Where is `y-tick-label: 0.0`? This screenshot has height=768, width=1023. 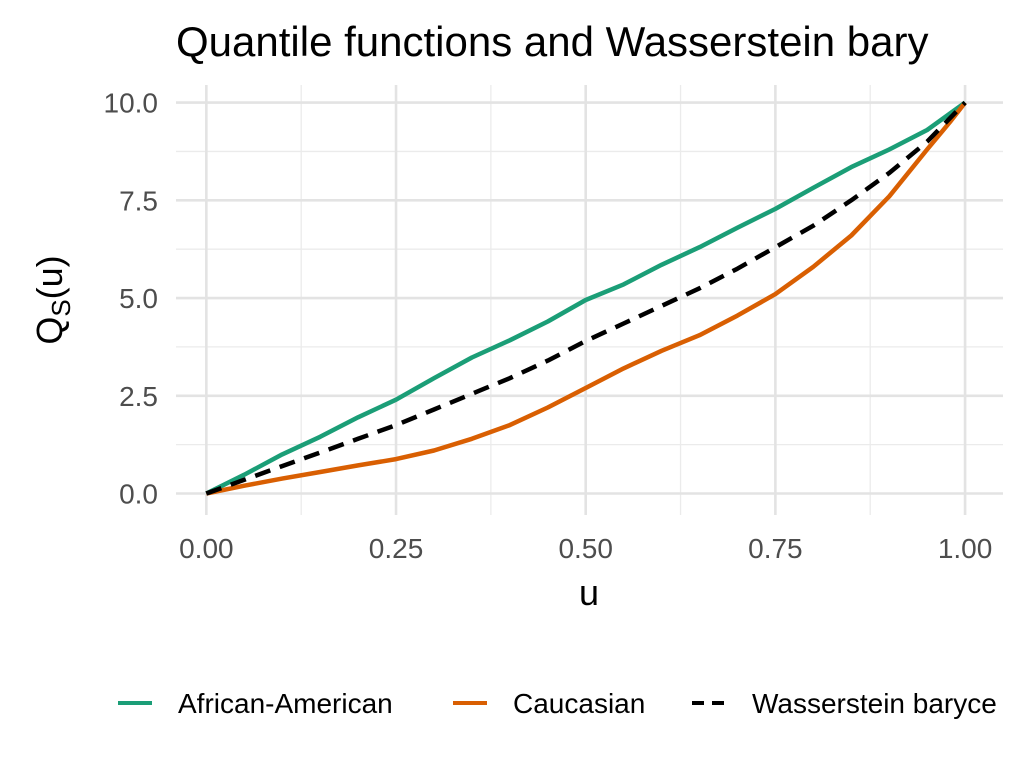
y-tick-label: 0.0 is located at coordinates (138, 494).